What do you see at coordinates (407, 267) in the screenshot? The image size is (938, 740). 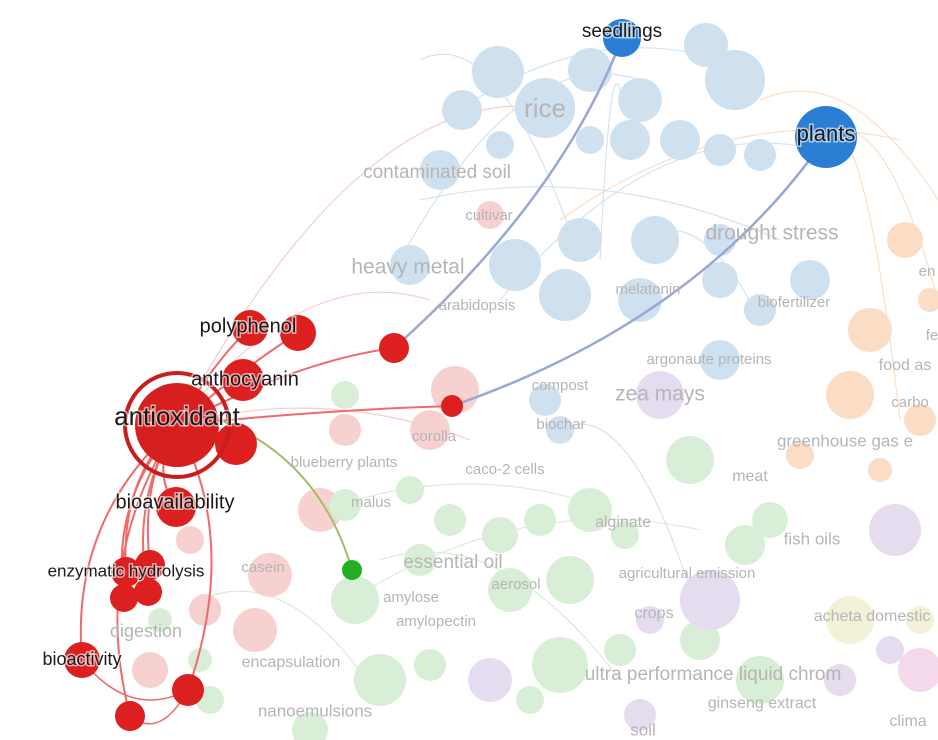 I see `node-label: heavy metal` at bounding box center [407, 267].